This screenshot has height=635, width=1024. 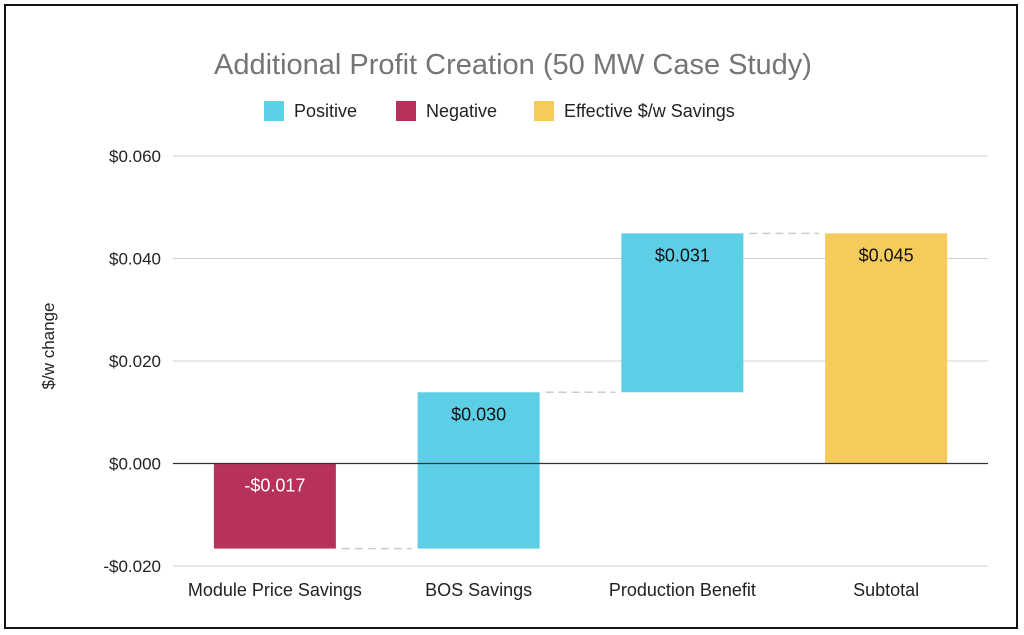 What do you see at coordinates (461, 111) in the screenshot?
I see `legend-label: Negative` at bounding box center [461, 111].